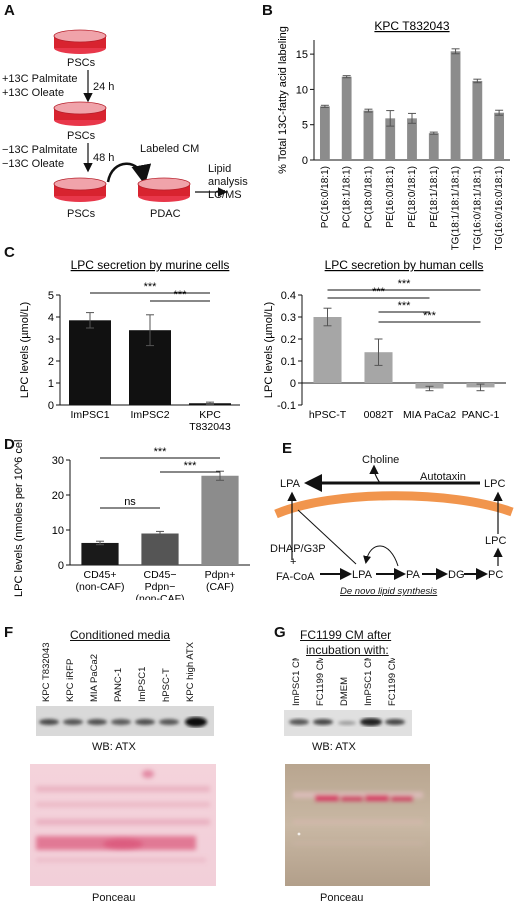 This screenshot has width=520, height=923. I want to click on y-tick-label: 1, so click(51, 384).